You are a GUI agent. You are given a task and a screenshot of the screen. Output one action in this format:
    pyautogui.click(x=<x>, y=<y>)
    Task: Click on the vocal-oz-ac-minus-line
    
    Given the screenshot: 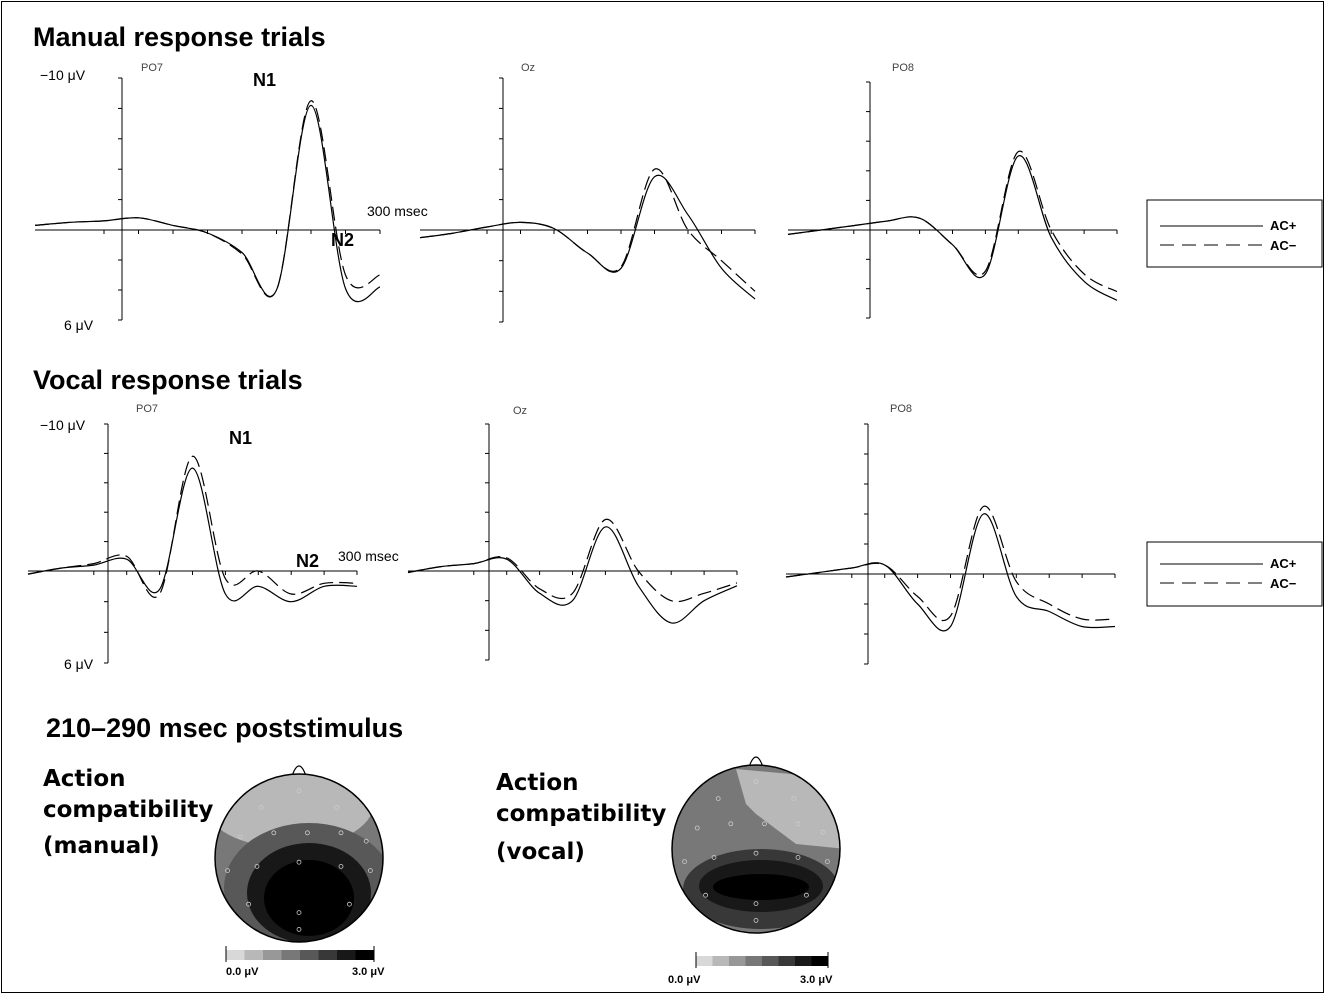 What is the action you would take?
    pyautogui.click(x=572, y=560)
    